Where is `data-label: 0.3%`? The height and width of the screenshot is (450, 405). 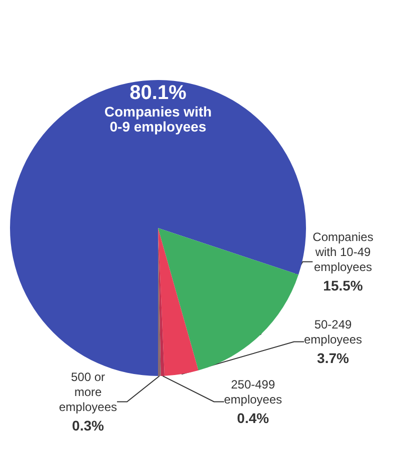 data-label: 0.3% is located at coordinates (88, 426).